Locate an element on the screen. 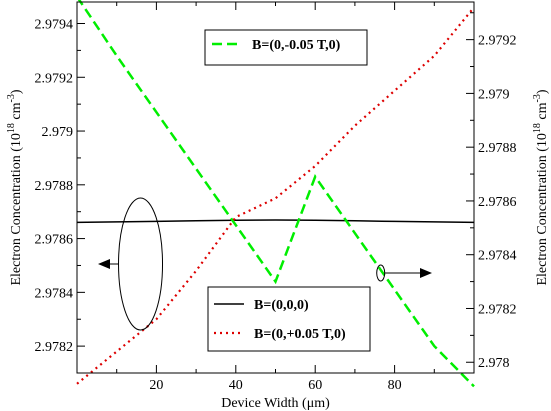 The image size is (551, 411). legend-label-plus: B=(0,+0.05 T,0) is located at coordinates (300, 334).